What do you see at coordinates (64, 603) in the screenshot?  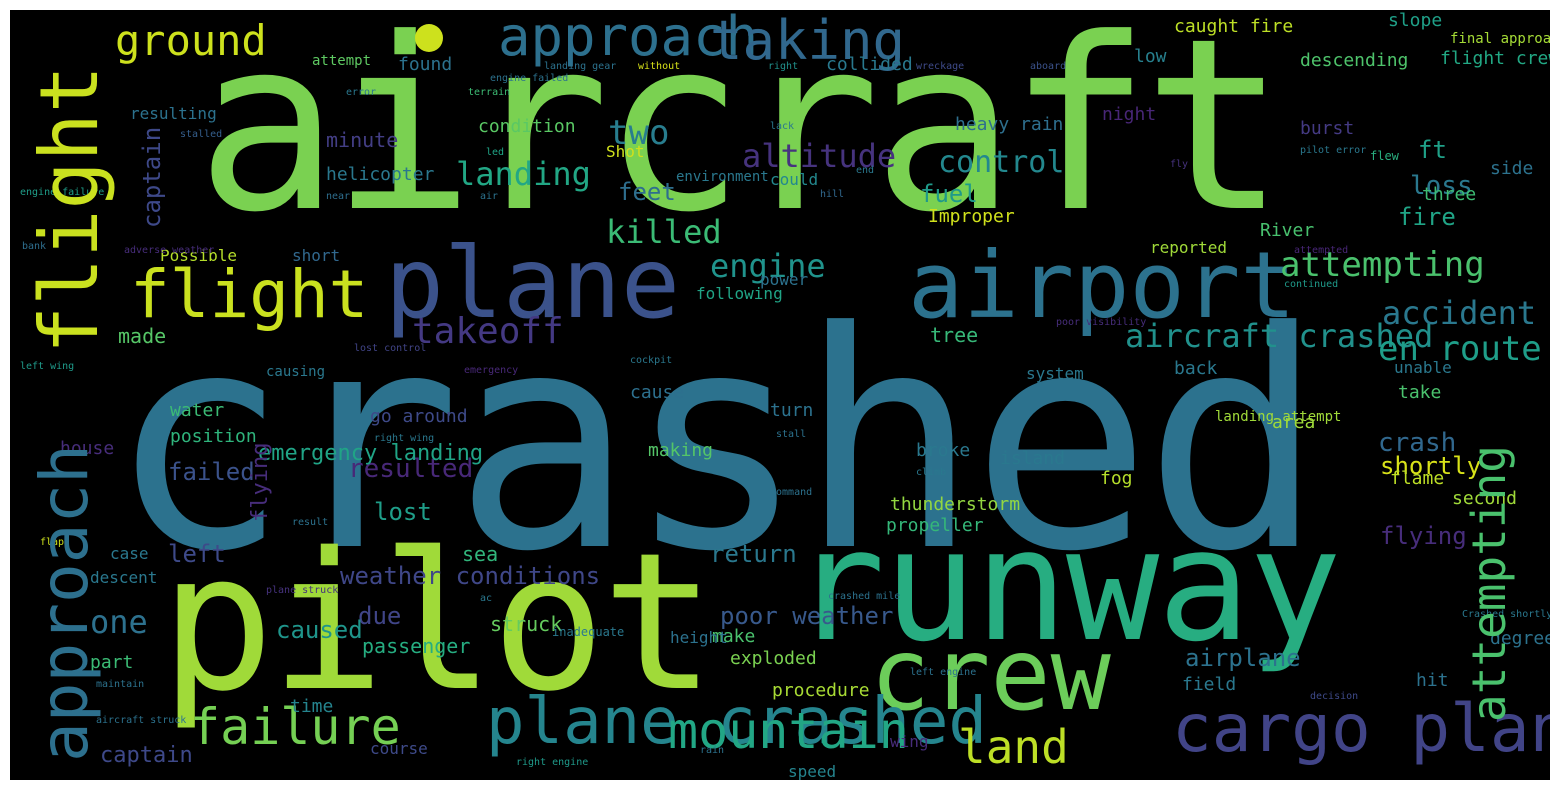 I see `word-approach: approach` at bounding box center [64, 603].